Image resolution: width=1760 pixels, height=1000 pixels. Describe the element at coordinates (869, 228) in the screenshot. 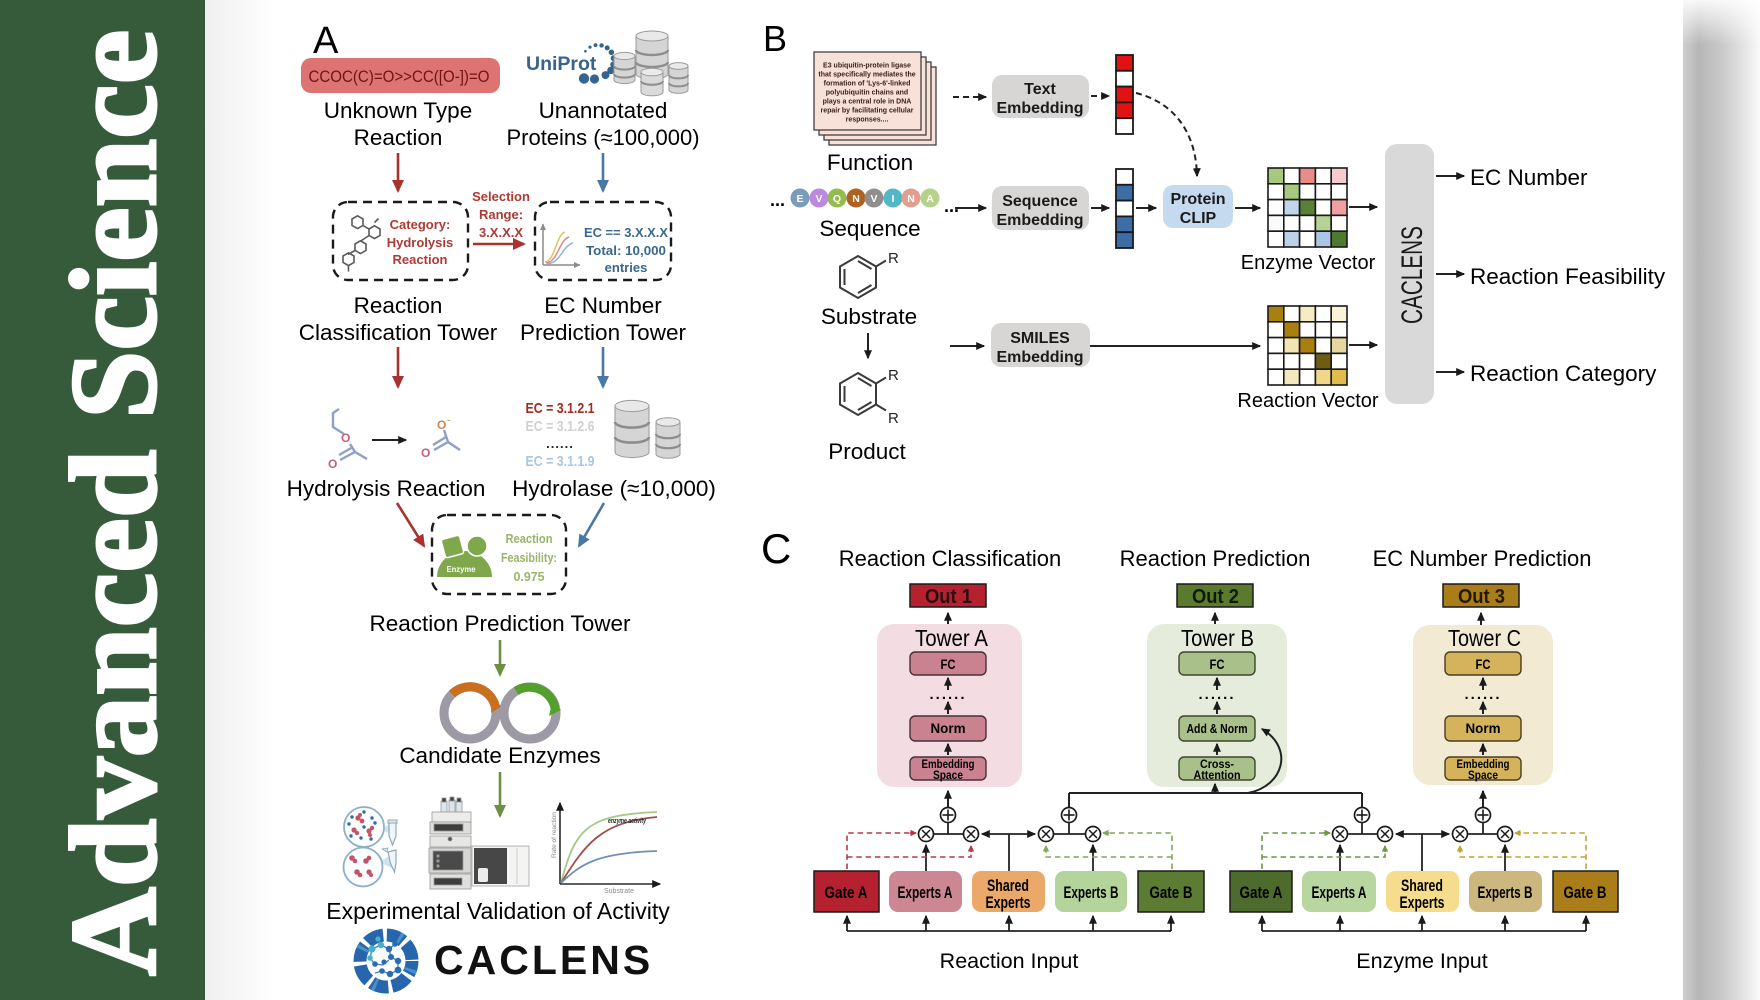

I see `svg-text: Sequence` at that location.